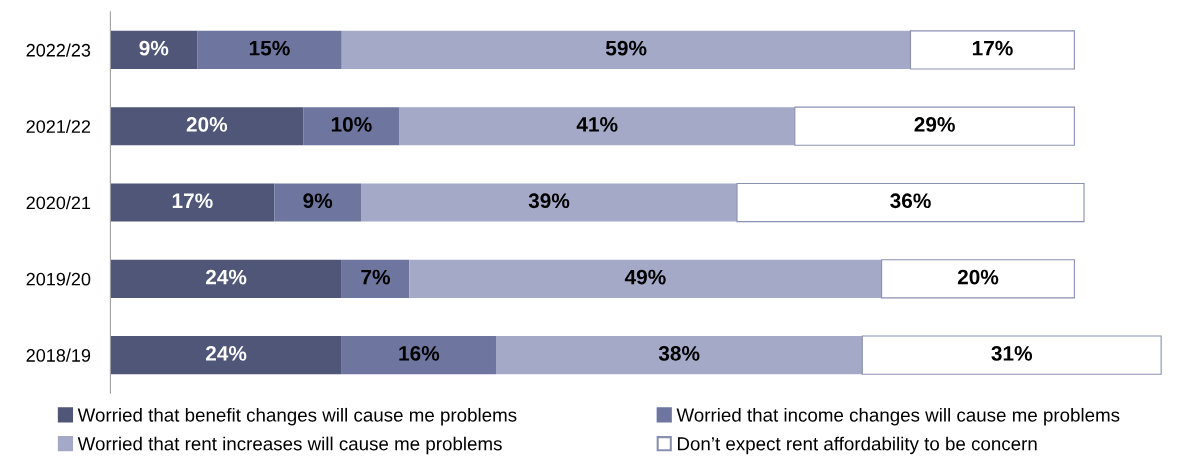 The width and height of the screenshot is (1200, 471). I want to click on legend-label: Worried that income changes will cause me problems, so click(898, 416).